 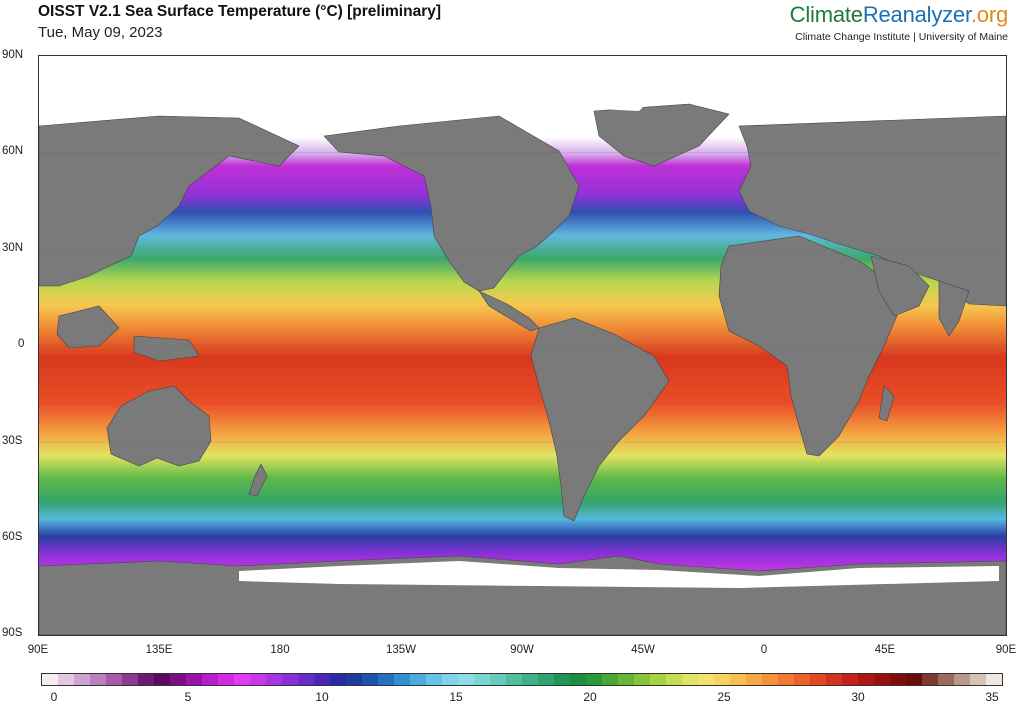 I want to click on colorbar-tick-25: 25, so click(x=724, y=697).